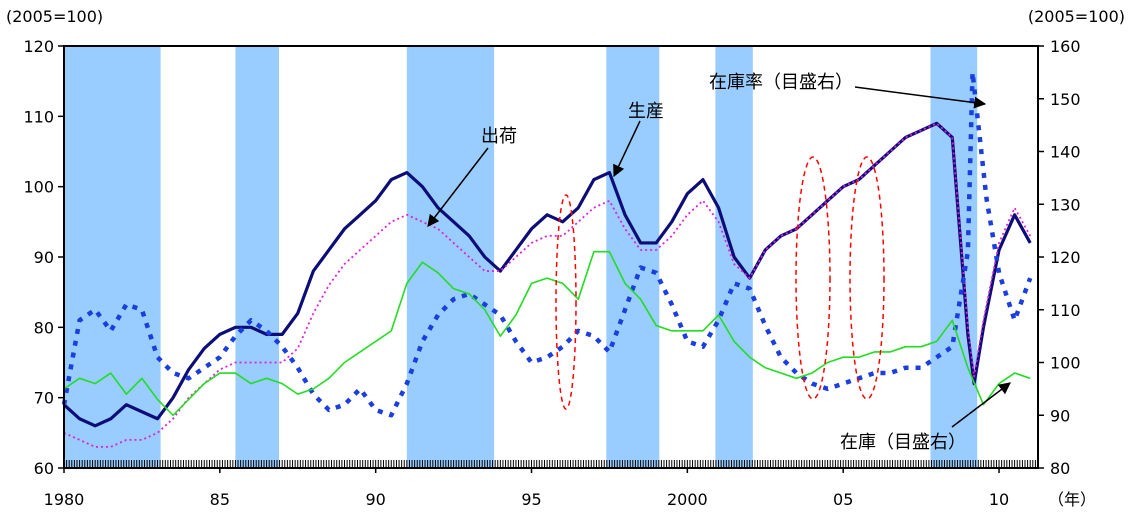 The width and height of the screenshot is (1131, 513). Describe the element at coordinates (499, 136) in the screenshot. I see `label-shipments: 出荷` at that location.